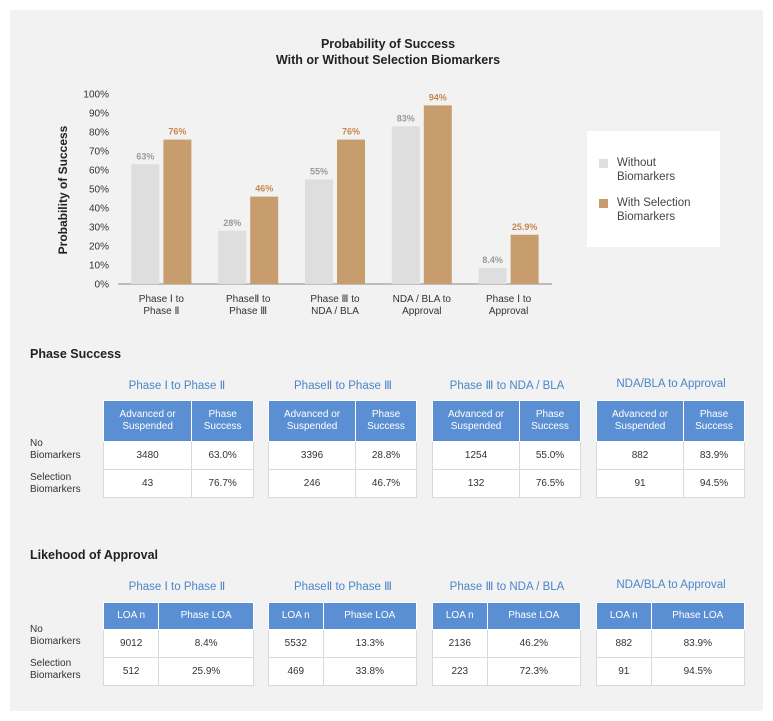 This screenshot has width=773, height=721. I want to click on legend-swatch-without, so click(603, 163).